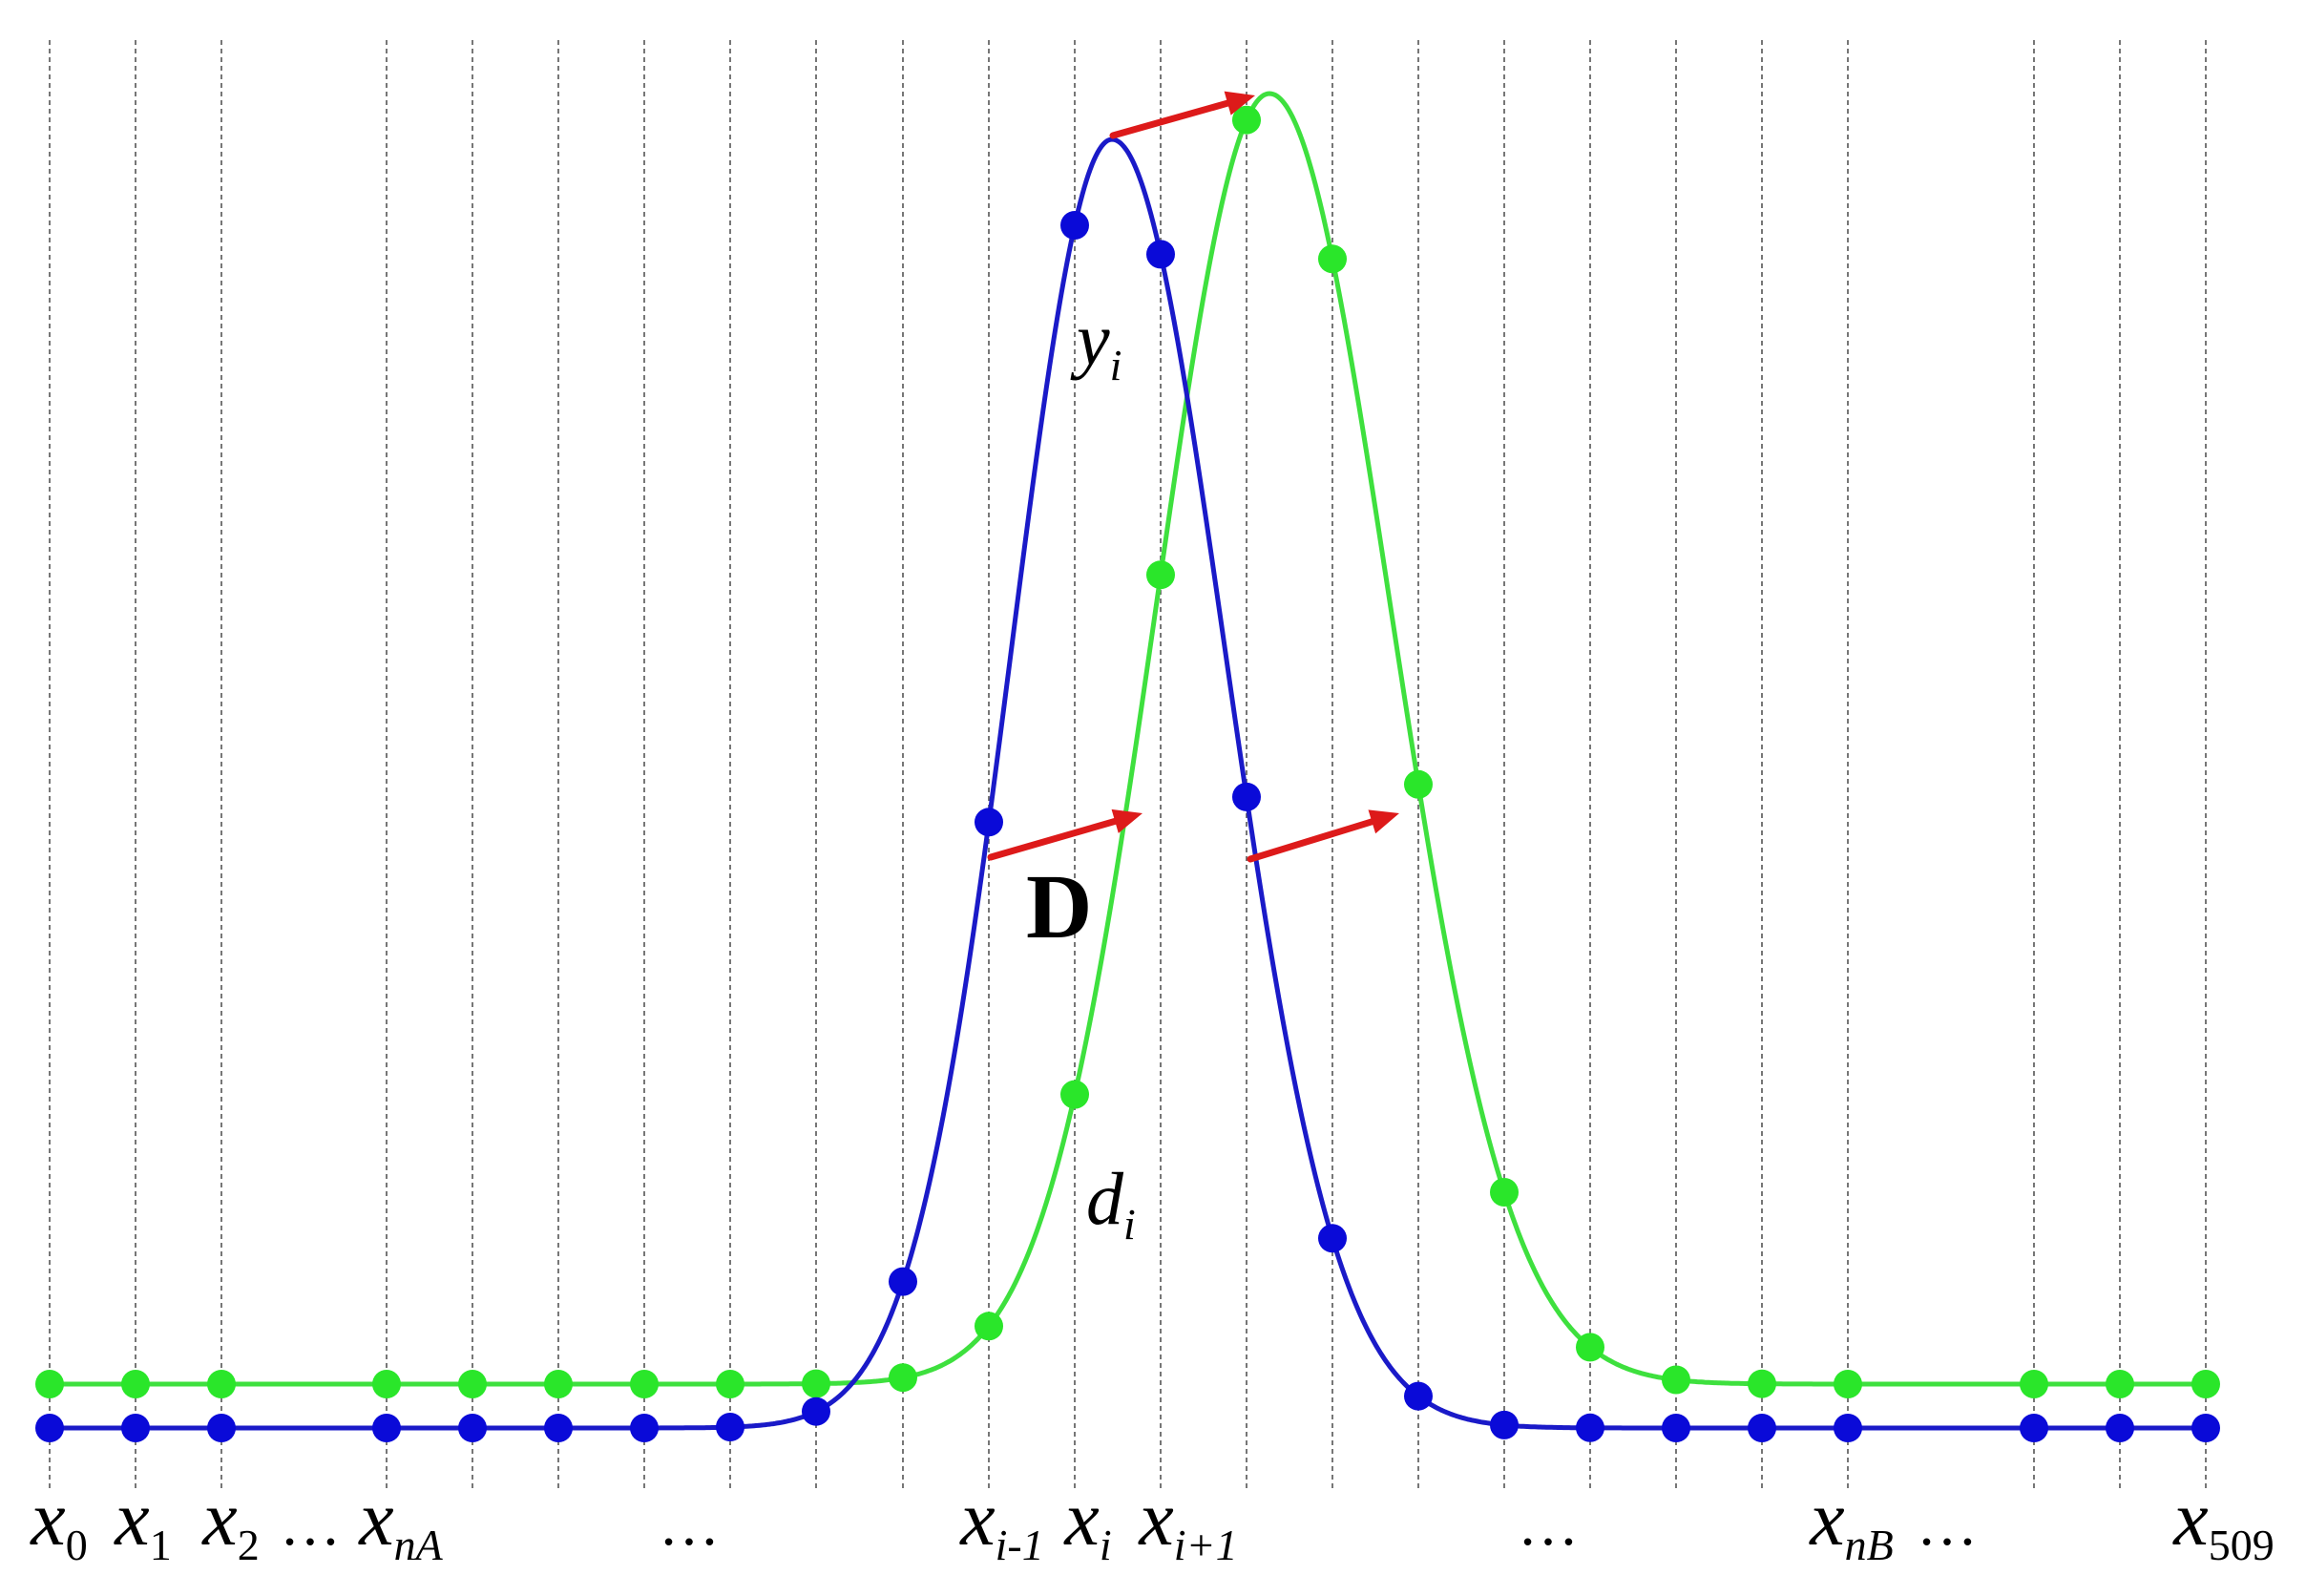  What do you see at coordinates (1059, 906) in the screenshot?
I see `label-displacement-D: D` at bounding box center [1059, 906].